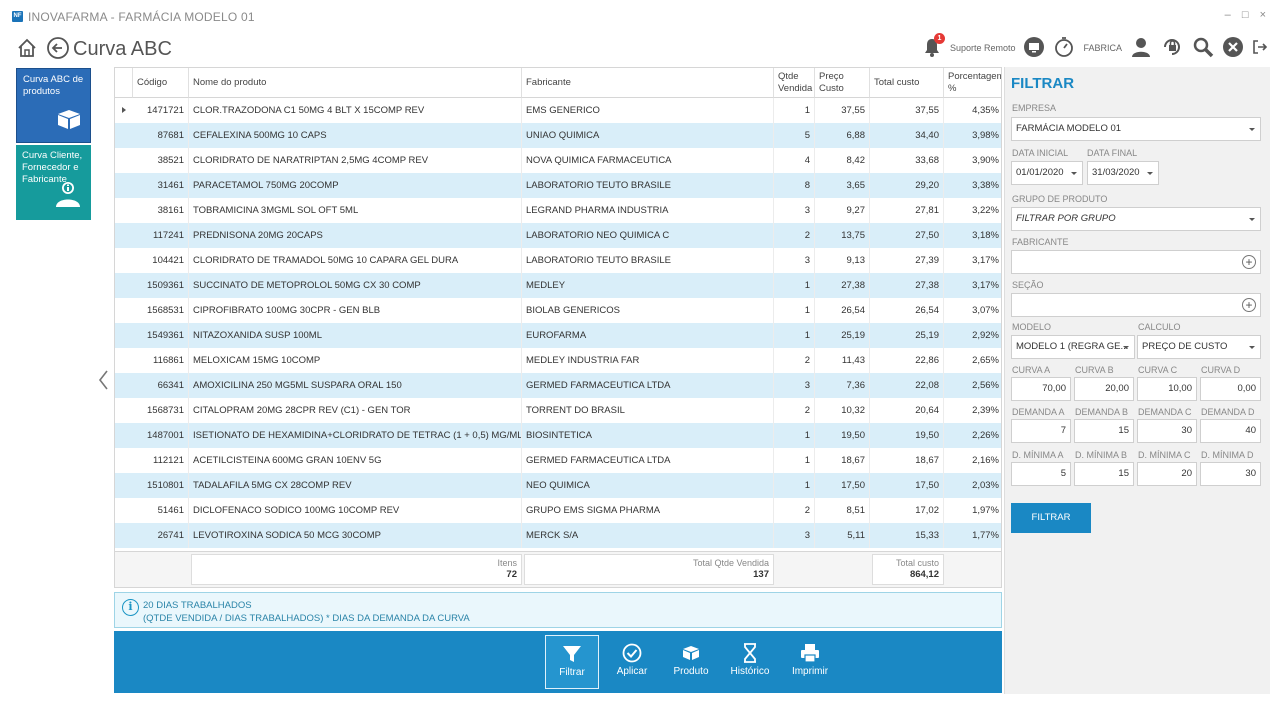 The height and width of the screenshot is (702, 1280). I want to click on support-label: Suporte Remoto, so click(982, 48).